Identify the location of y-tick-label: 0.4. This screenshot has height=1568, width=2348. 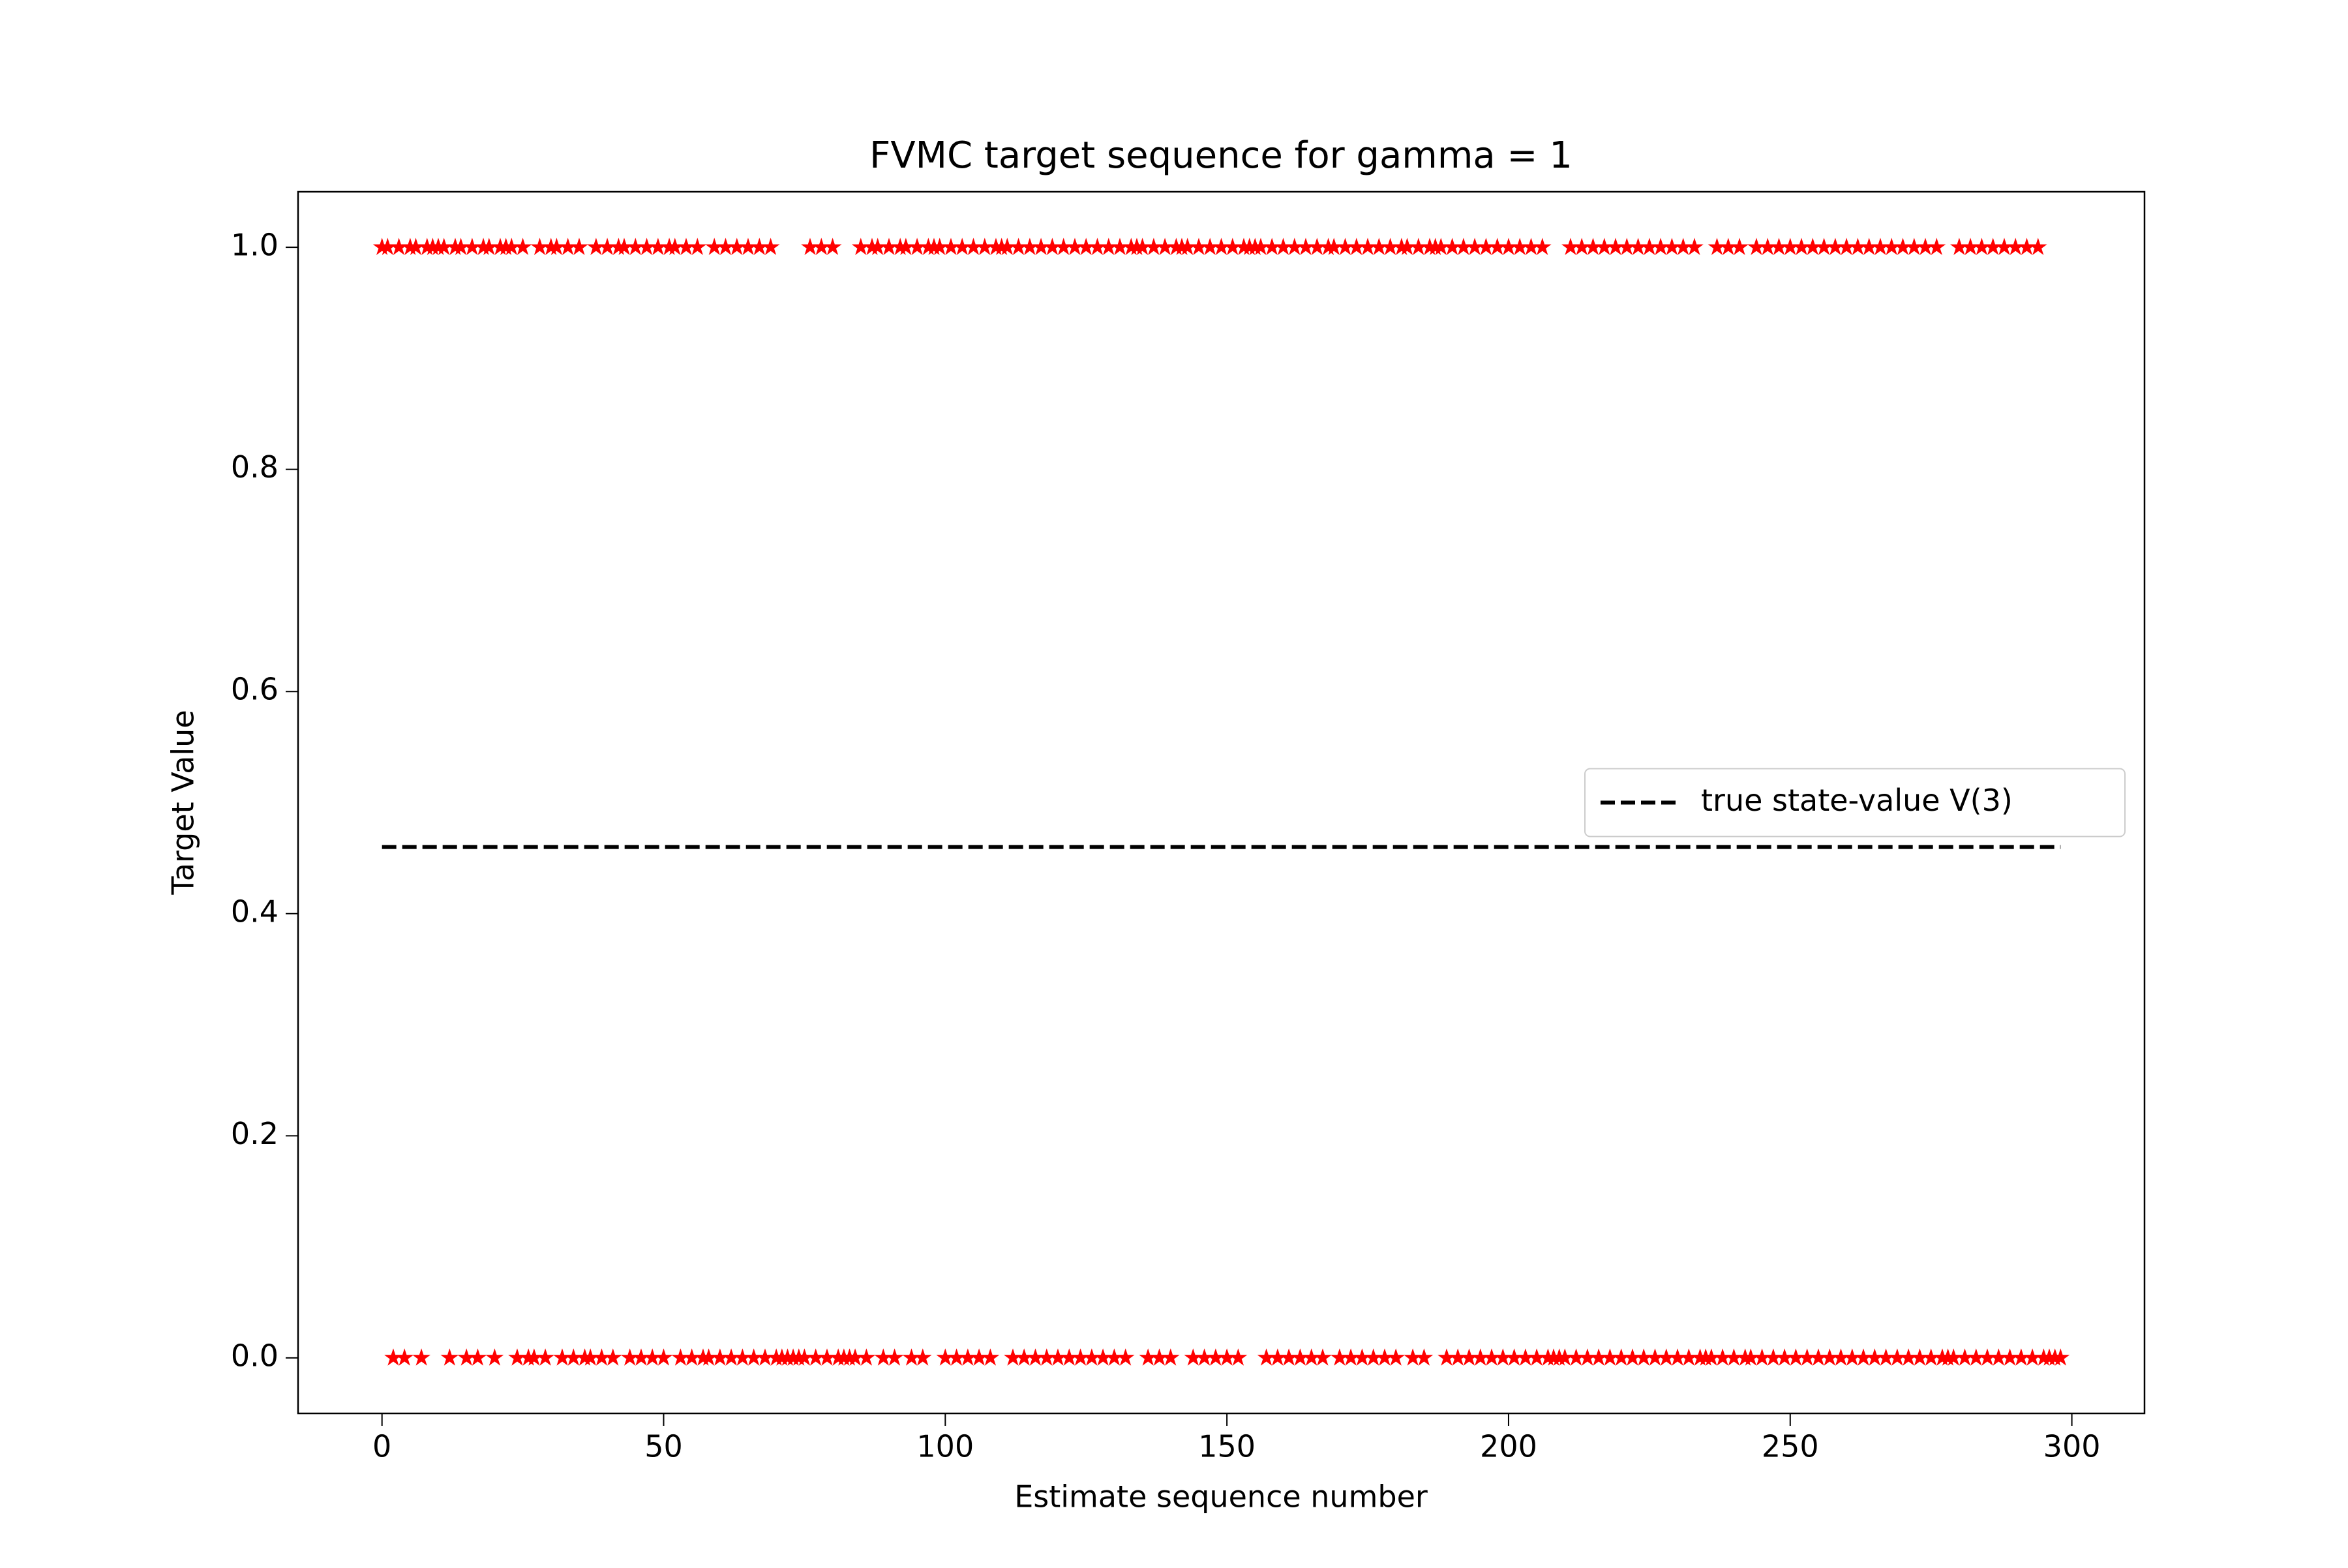
(255, 911).